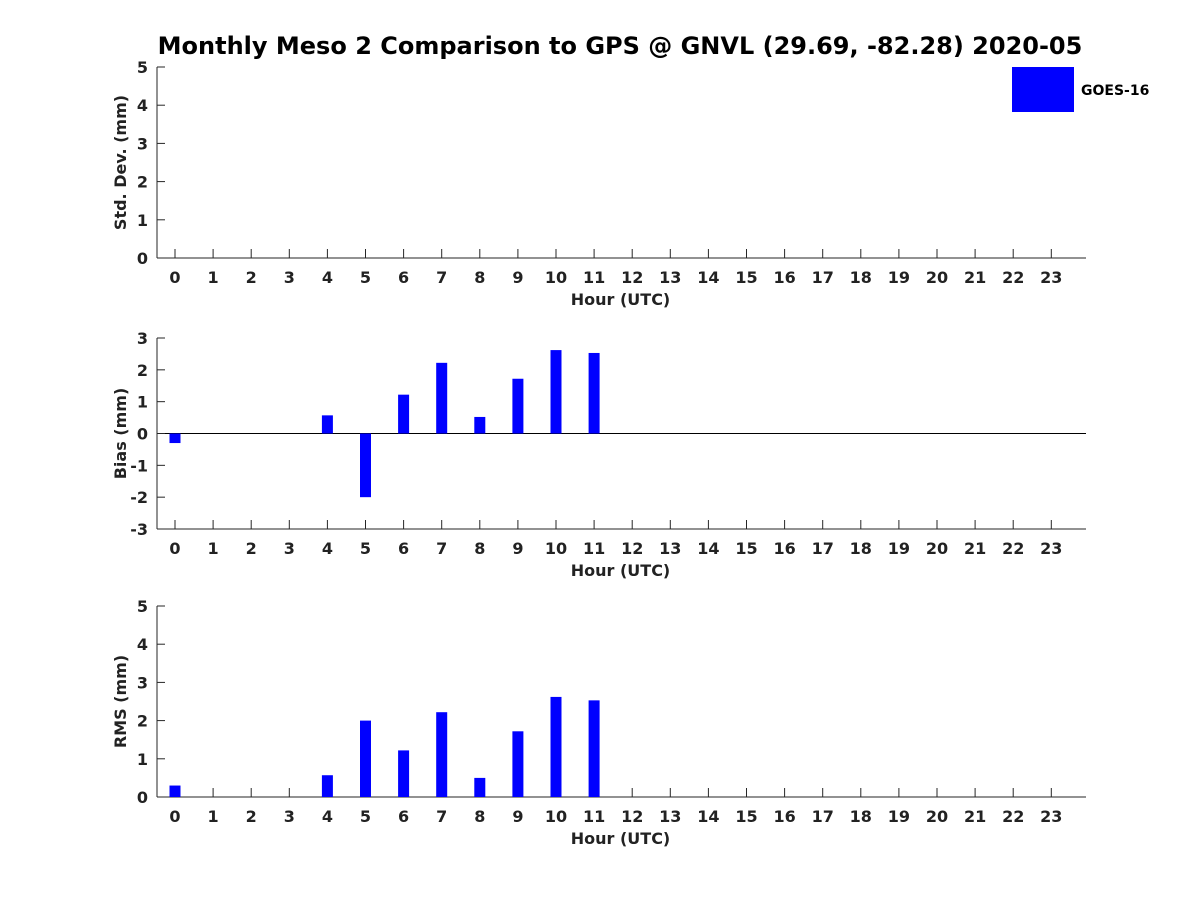  Describe the element at coordinates (708, 548) in the screenshot. I see `bias-x-tick-label: 14` at that location.